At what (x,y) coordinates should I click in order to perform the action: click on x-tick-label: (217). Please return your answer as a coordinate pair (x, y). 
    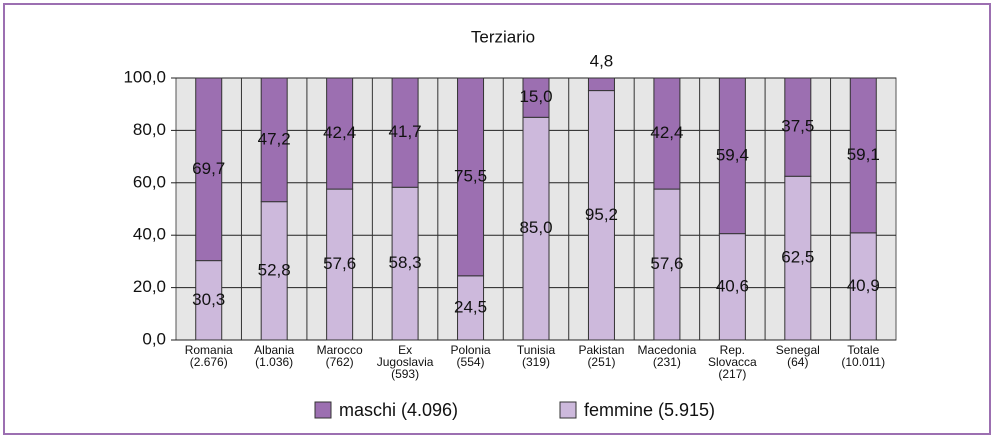
    Looking at the image, I should click on (732, 374).